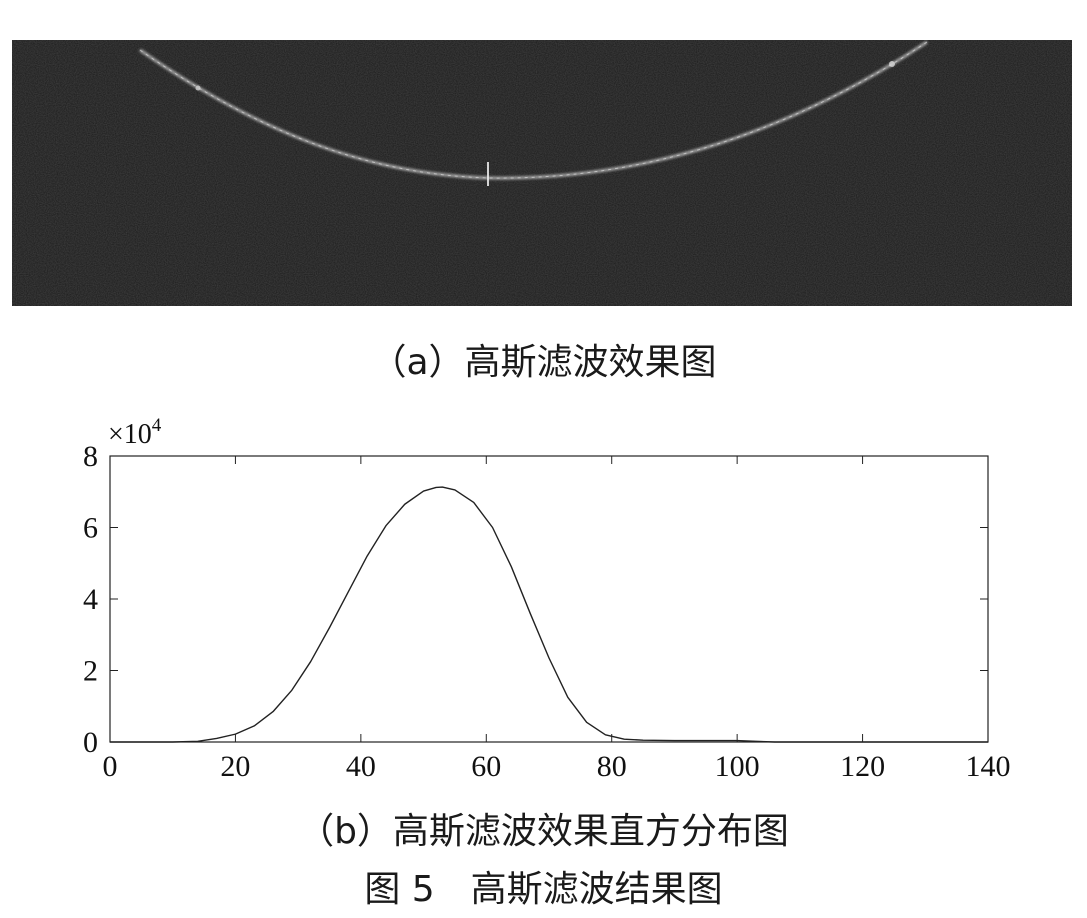  What do you see at coordinates (235, 766) in the screenshot?
I see `x-tick-label: 20` at bounding box center [235, 766].